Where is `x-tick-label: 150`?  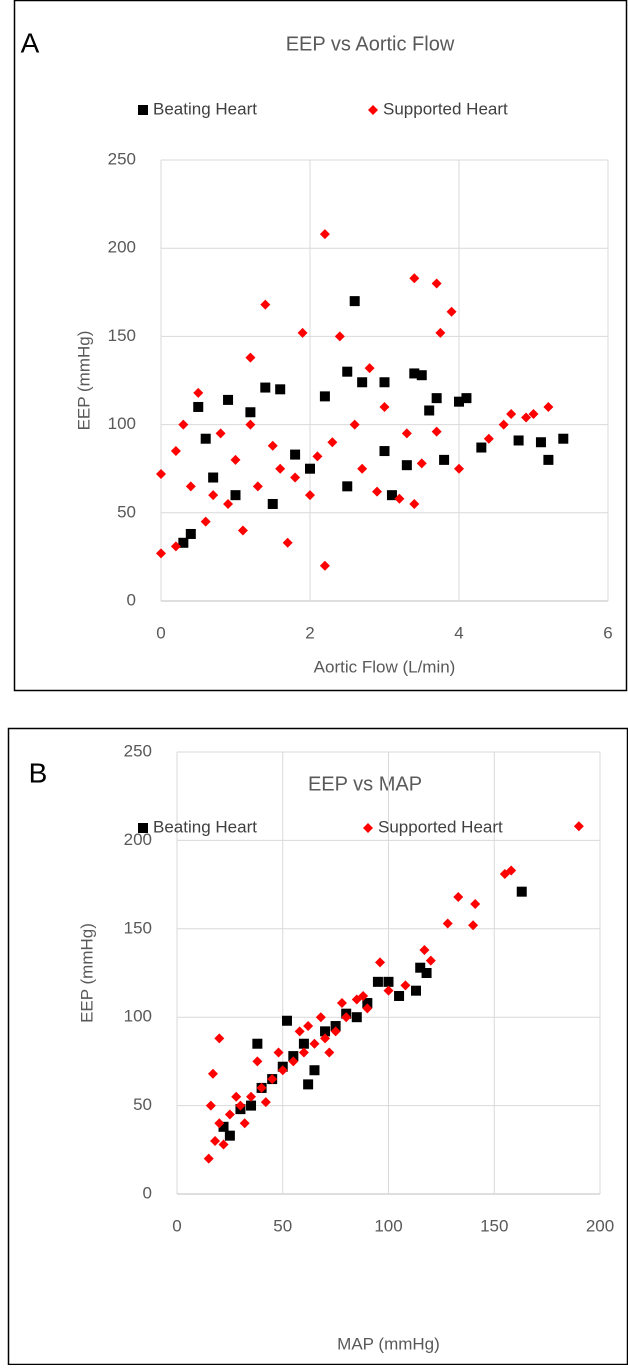
x-tick-label: 150 is located at coordinates (494, 1225).